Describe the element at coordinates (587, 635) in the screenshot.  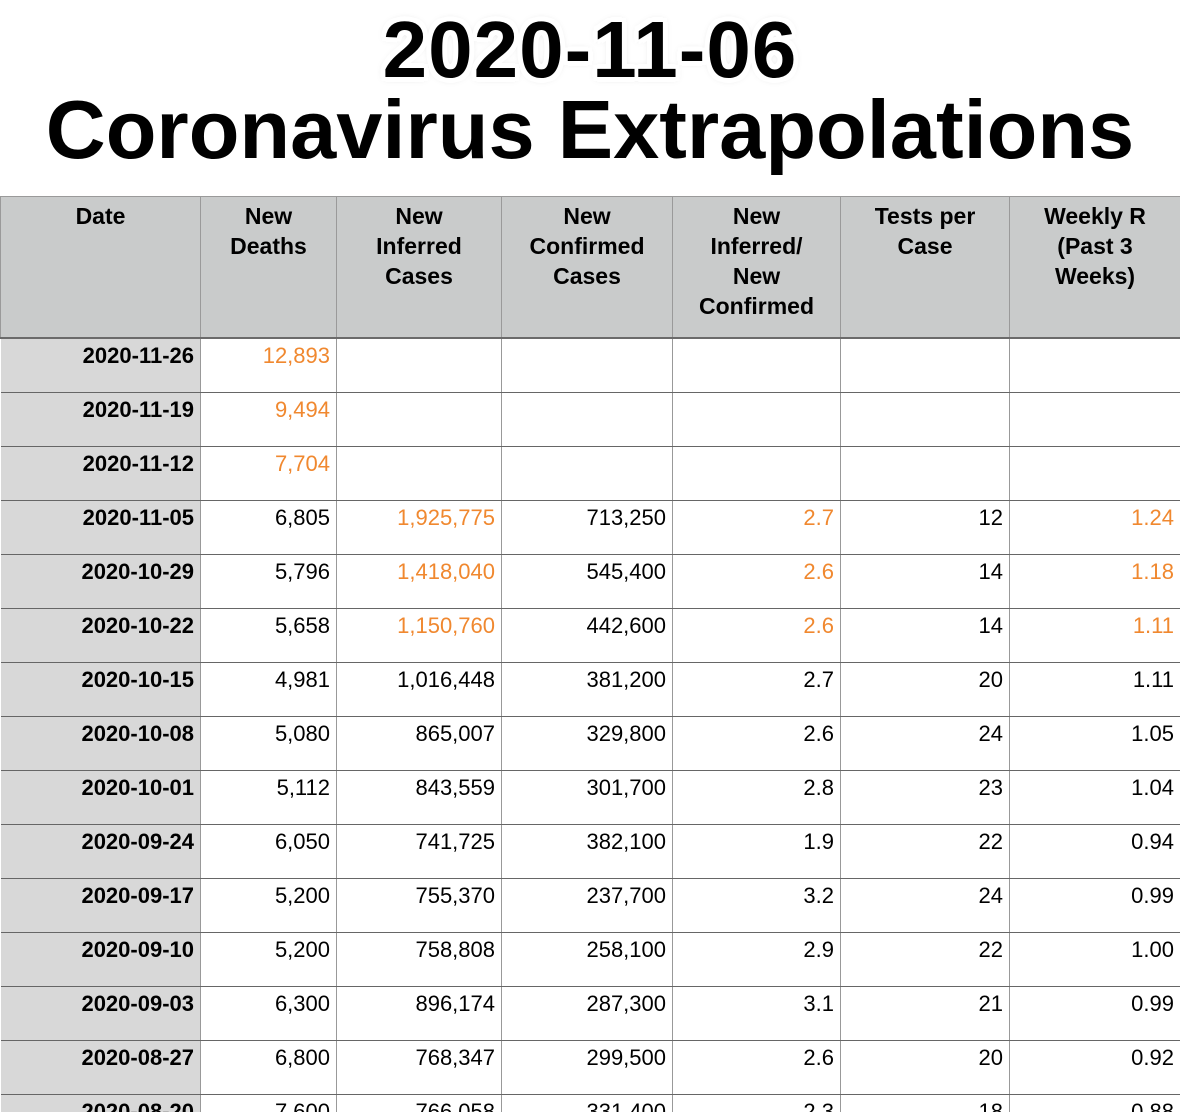
I see `new-confirmed-cases-cell: 442,600` at that location.